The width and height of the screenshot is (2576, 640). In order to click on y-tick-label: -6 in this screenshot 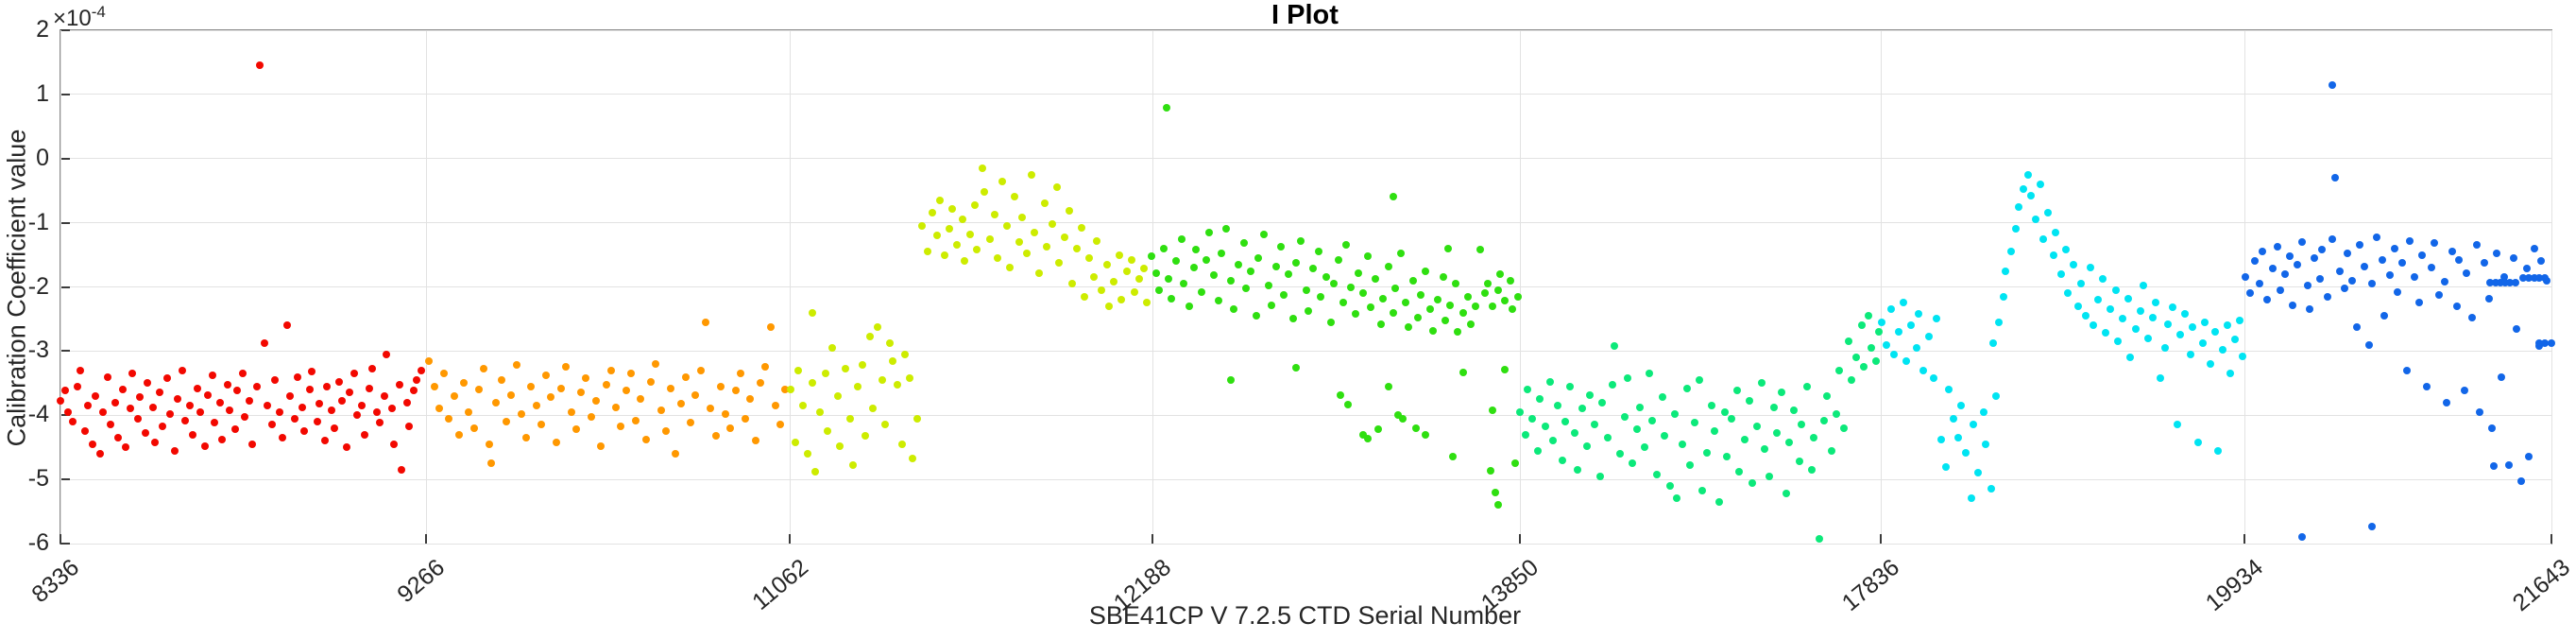, I will do `click(38, 542)`.